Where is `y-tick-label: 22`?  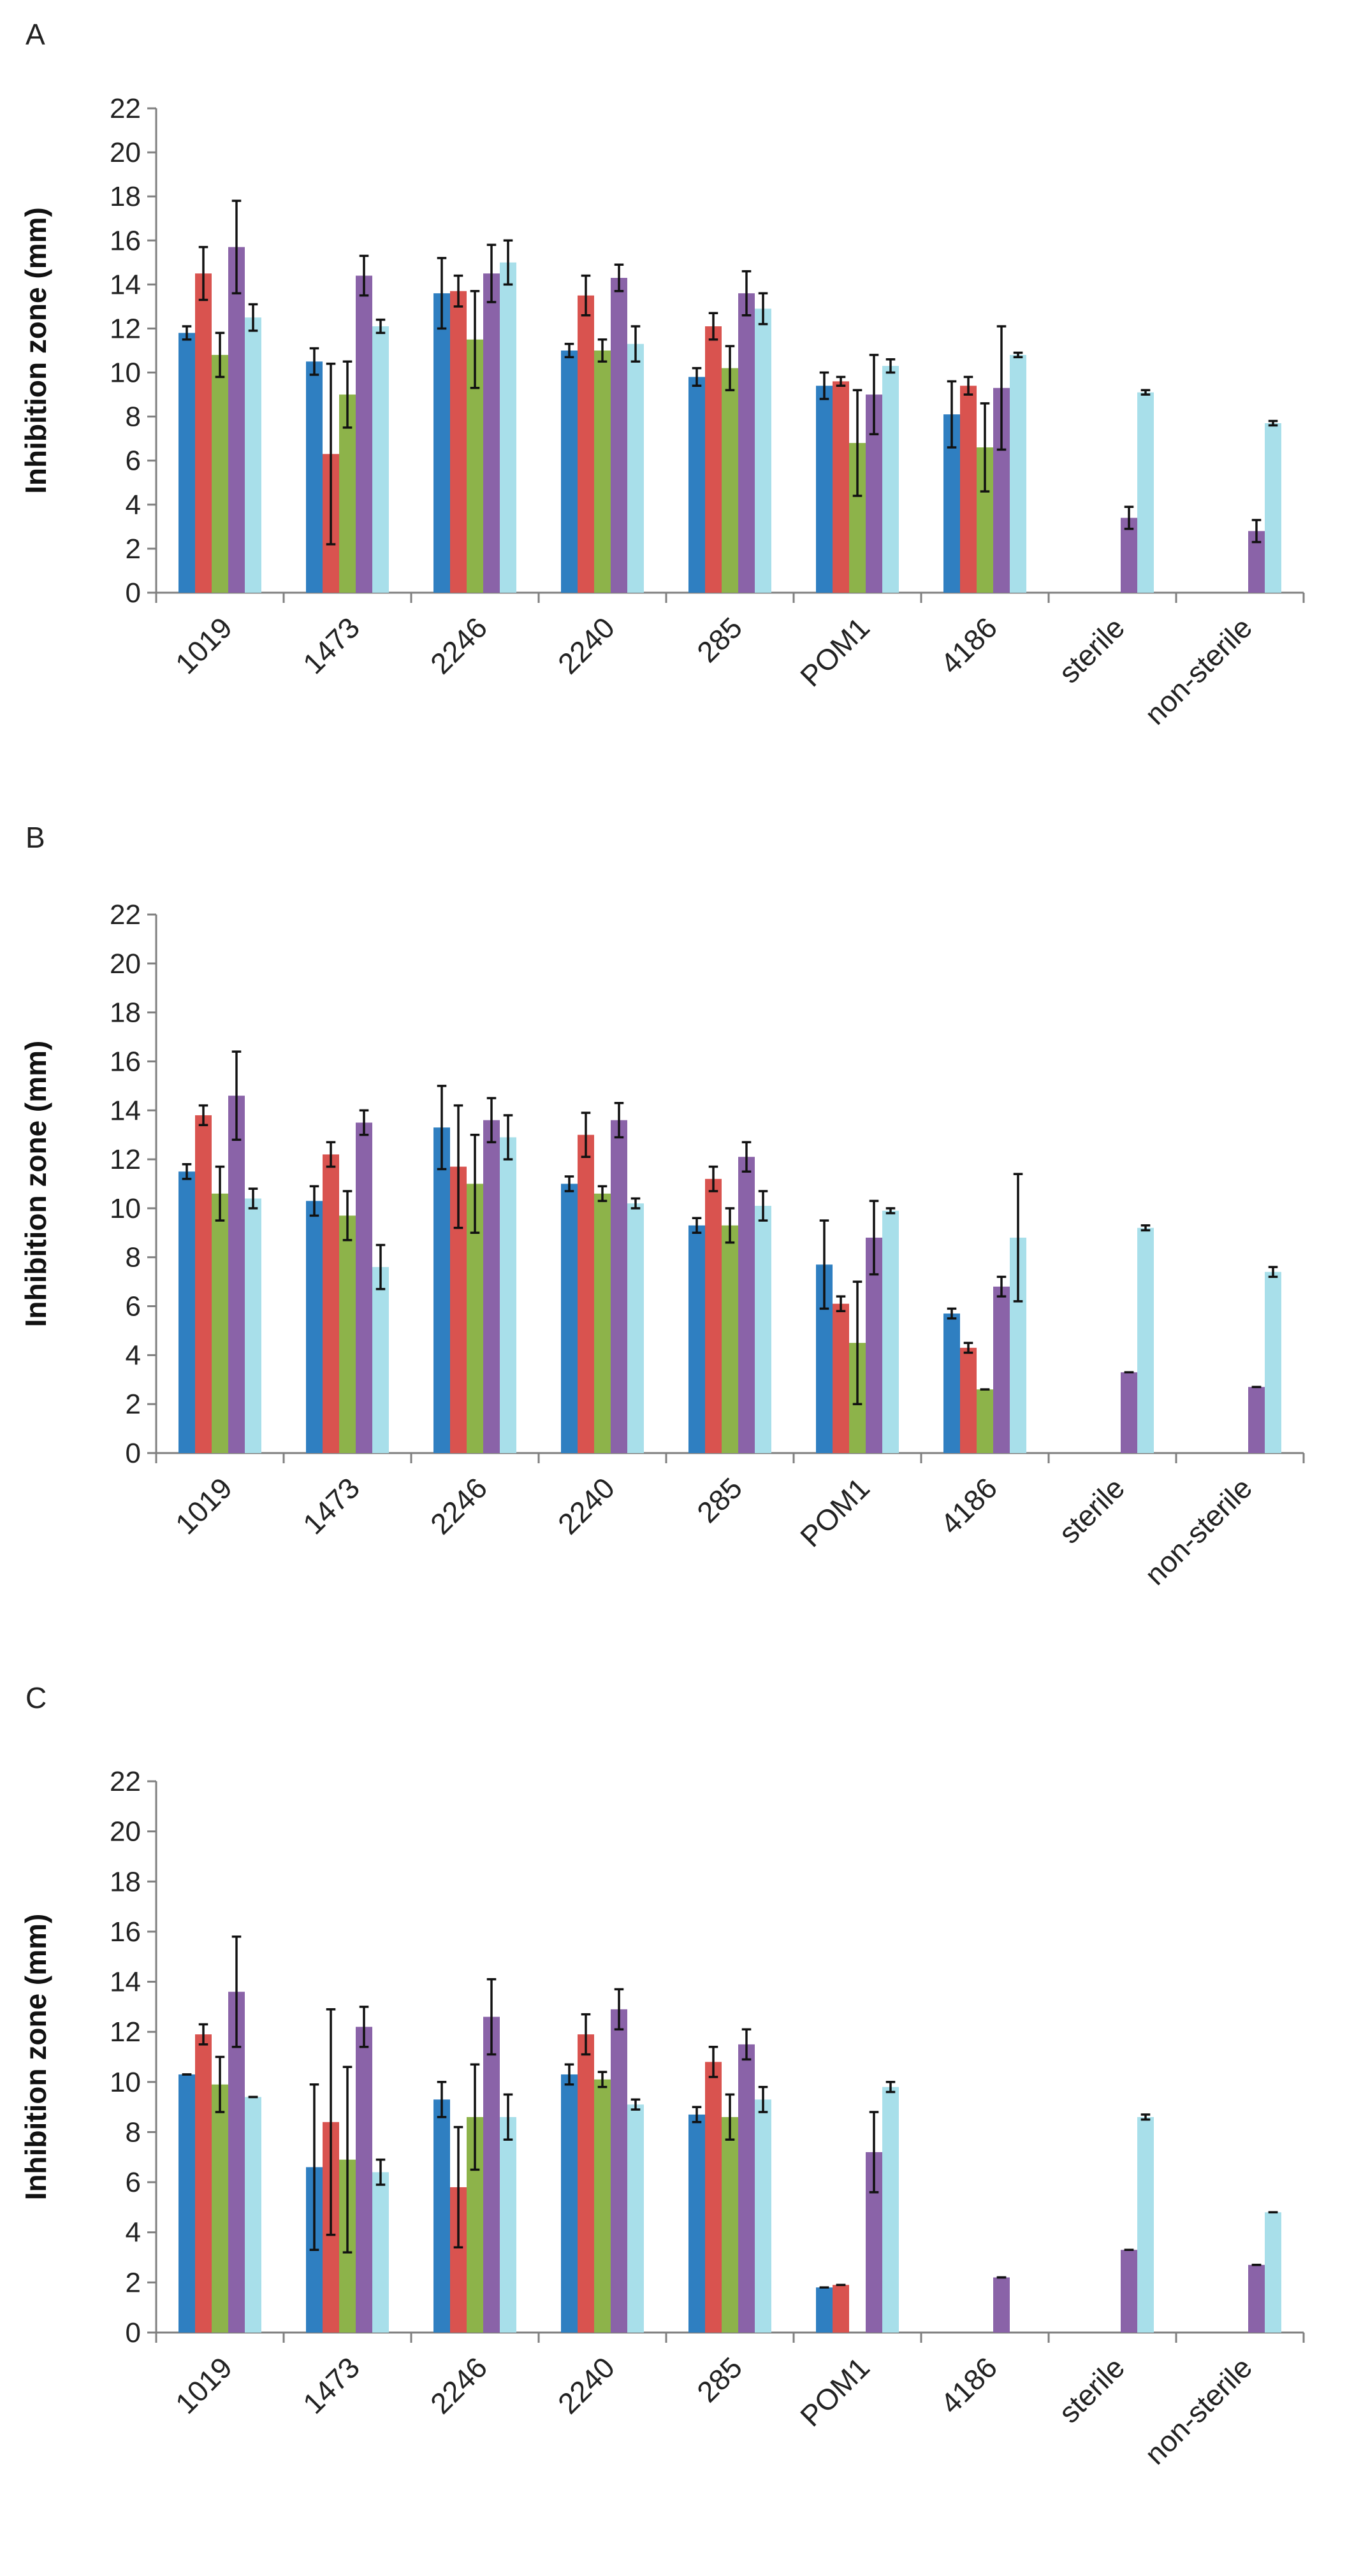 y-tick-label: 22 is located at coordinates (125, 1781).